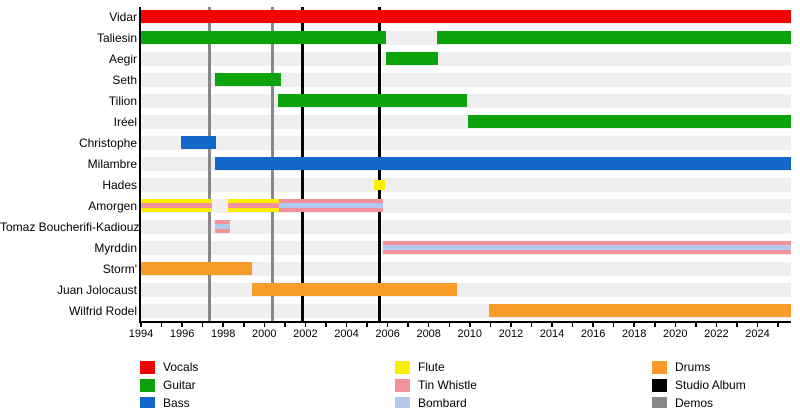 This screenshot has height=408, width=800. What do you see at coordinates (112, 163) in the screenshot?
I see `member-label: Milambre` at bounding box center [112, 163].